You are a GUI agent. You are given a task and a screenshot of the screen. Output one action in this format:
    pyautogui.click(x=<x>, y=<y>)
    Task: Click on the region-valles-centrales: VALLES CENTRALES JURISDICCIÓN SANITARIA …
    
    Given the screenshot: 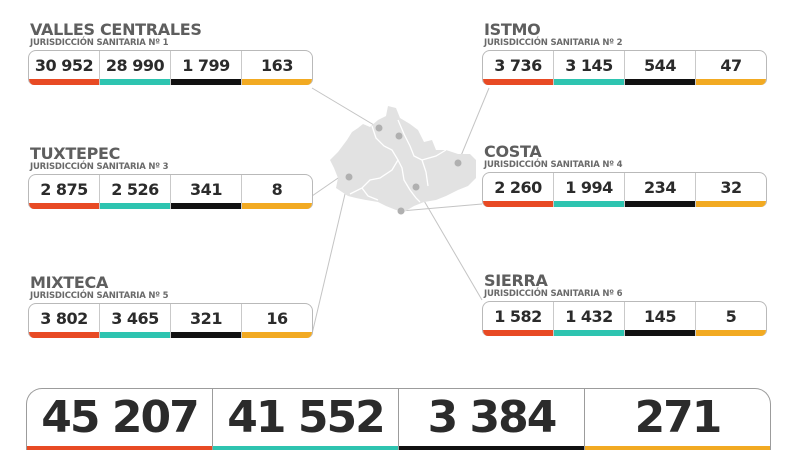 What is the action you would take?
    pyautogui.click(x=170, y=53)
    